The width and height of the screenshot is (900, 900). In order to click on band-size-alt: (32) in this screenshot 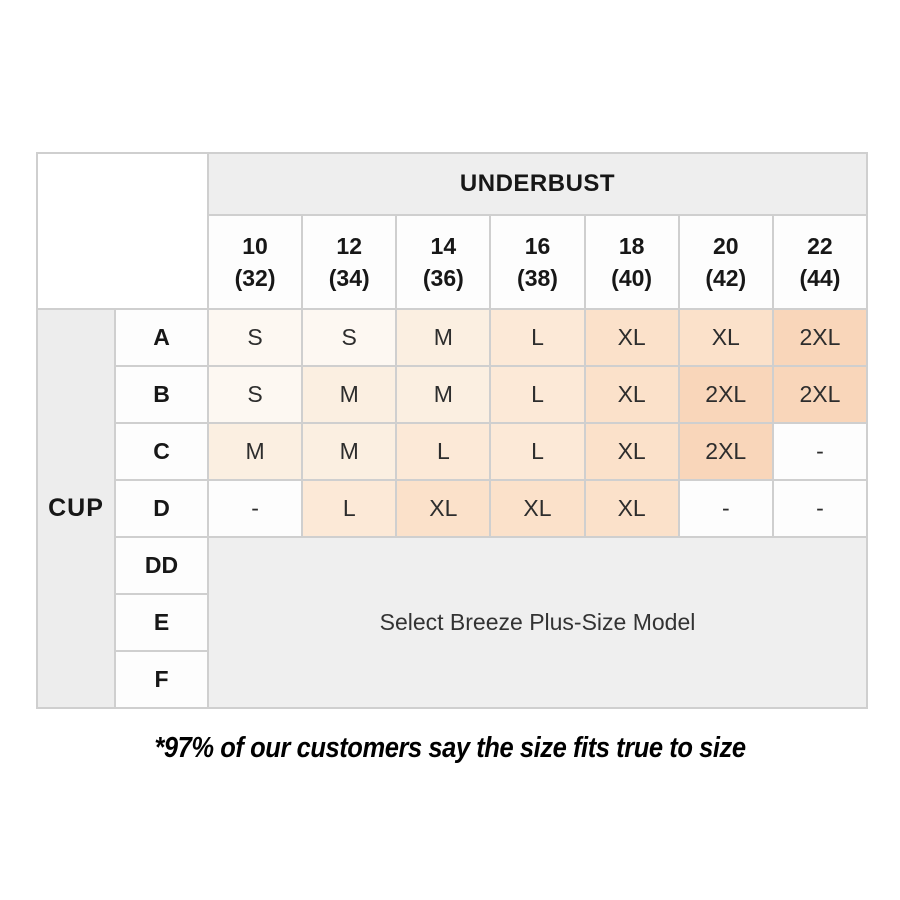, I will do `click(255, 278)`.